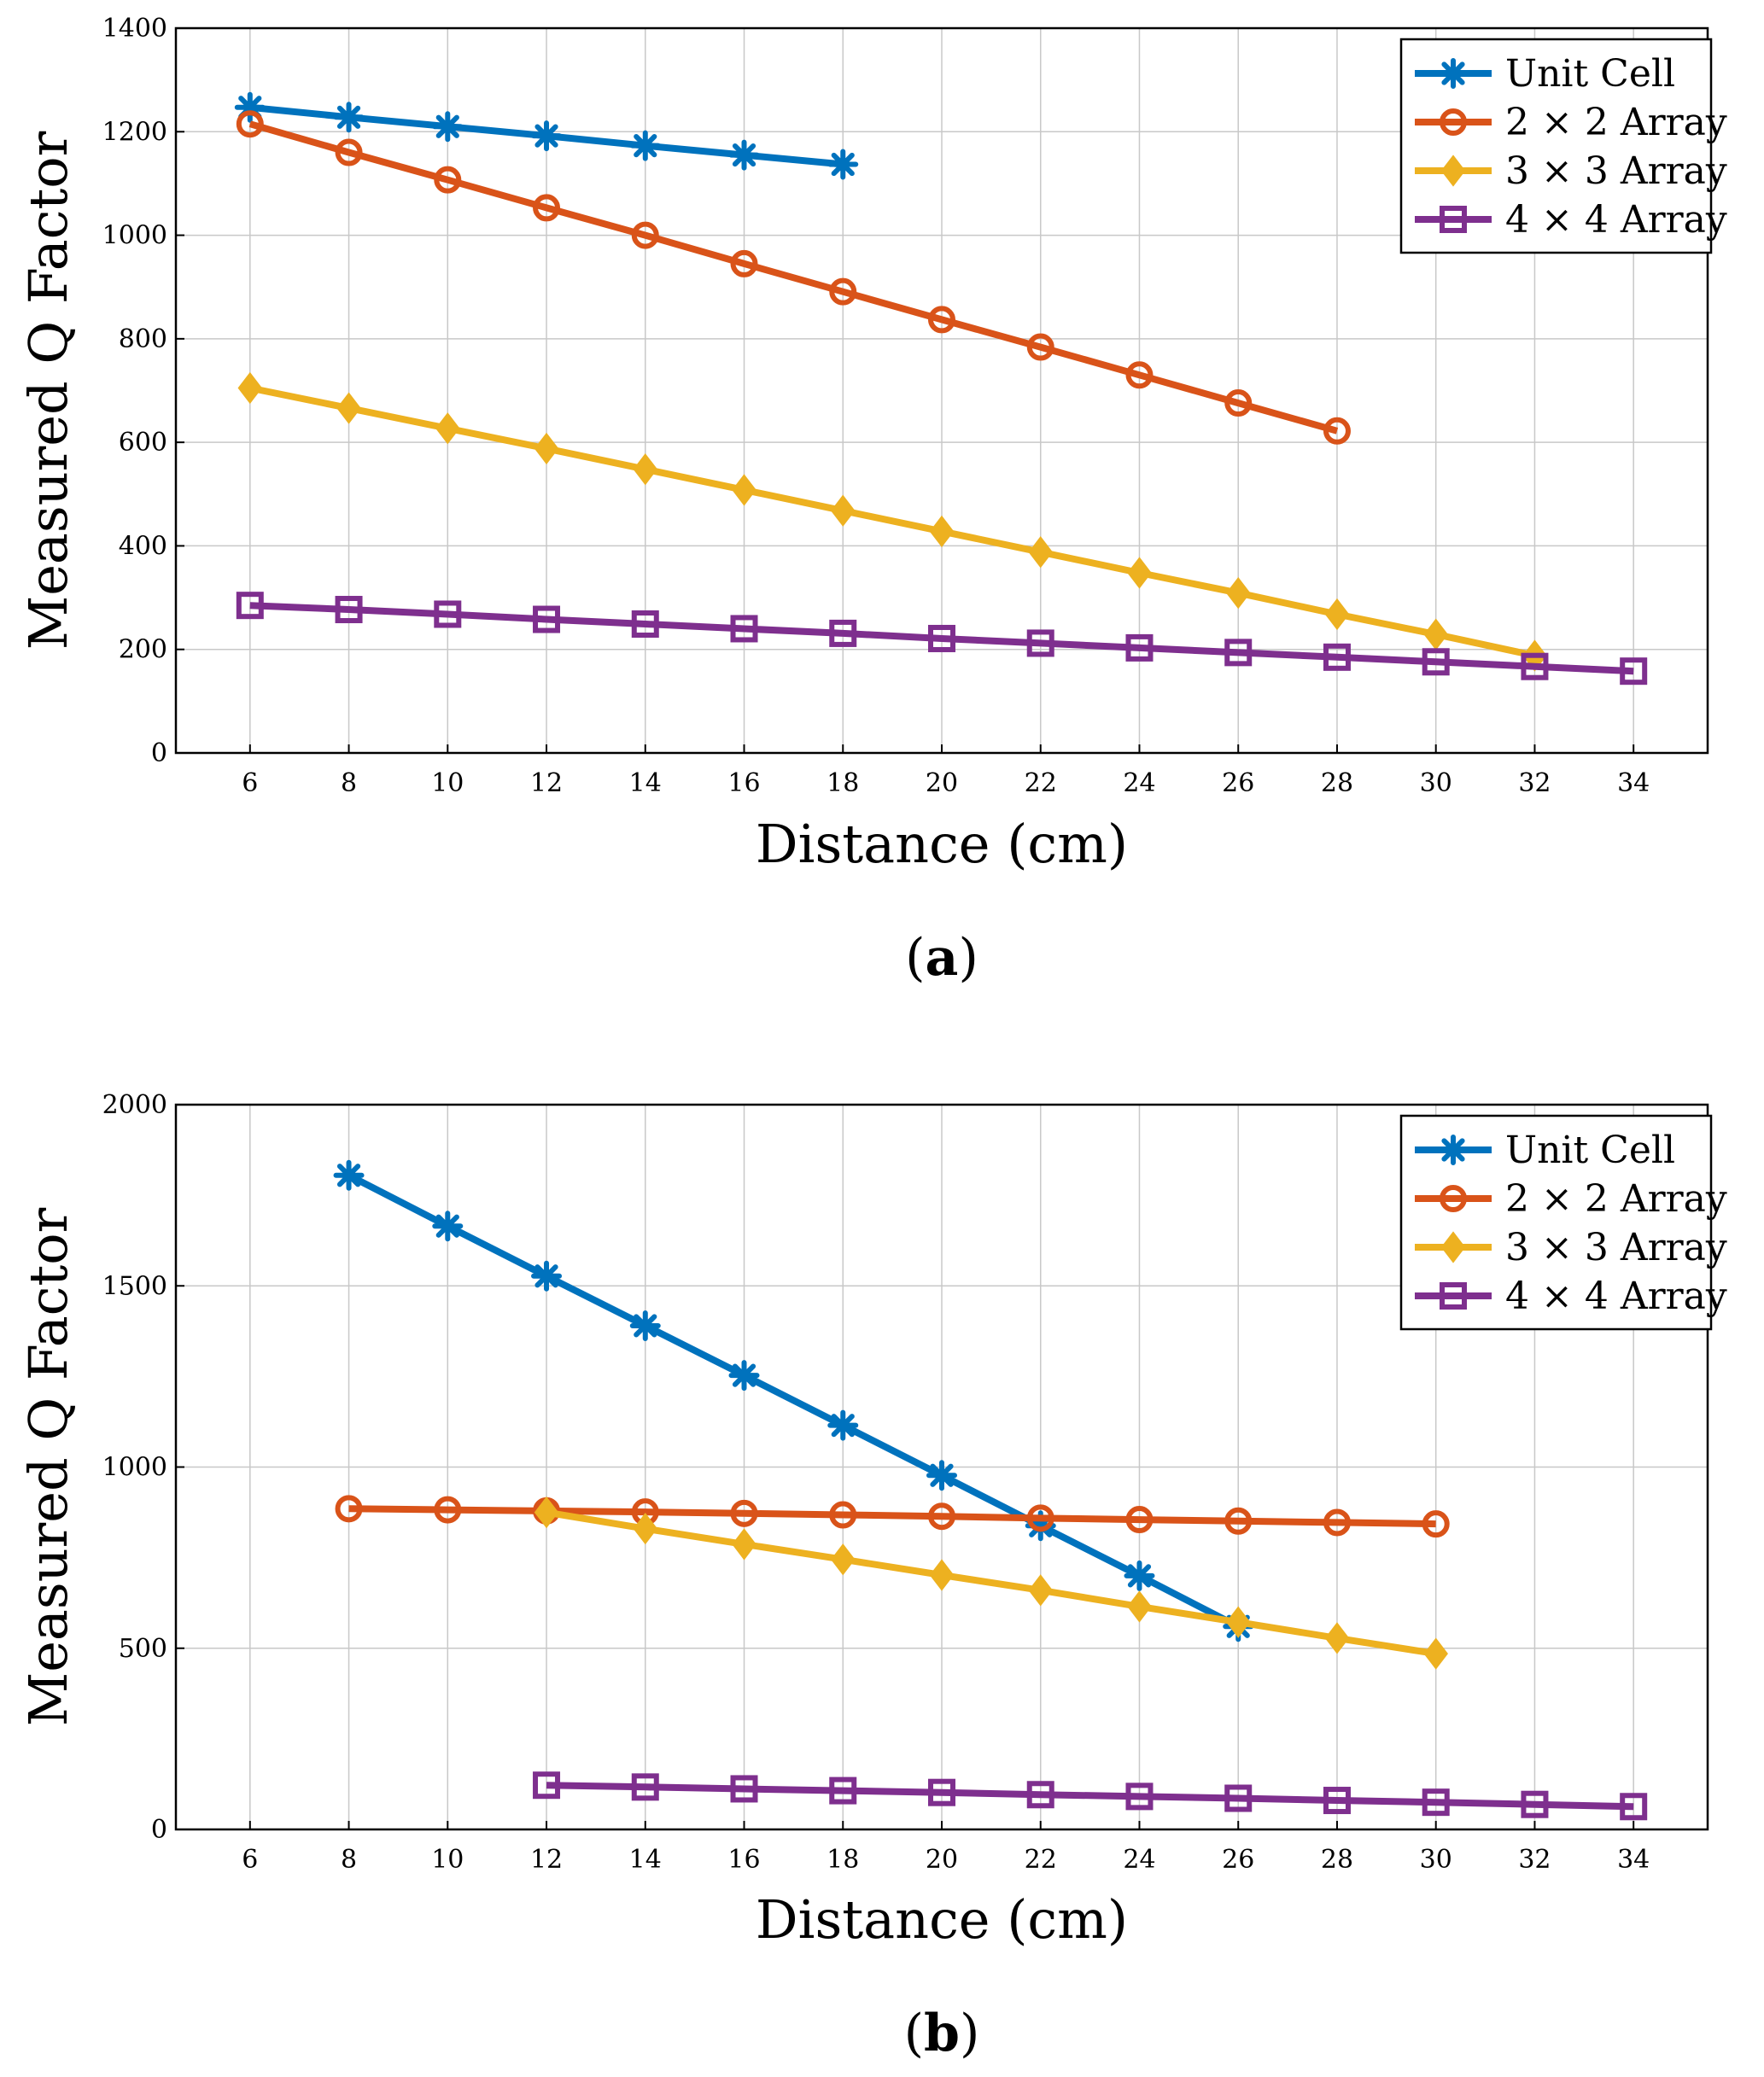 The width and height of the screenshot is (1764, 2077). Describe the element at coordinates (134, 29) in the screenshot. I see `y-tick-label: 1400` at that location.